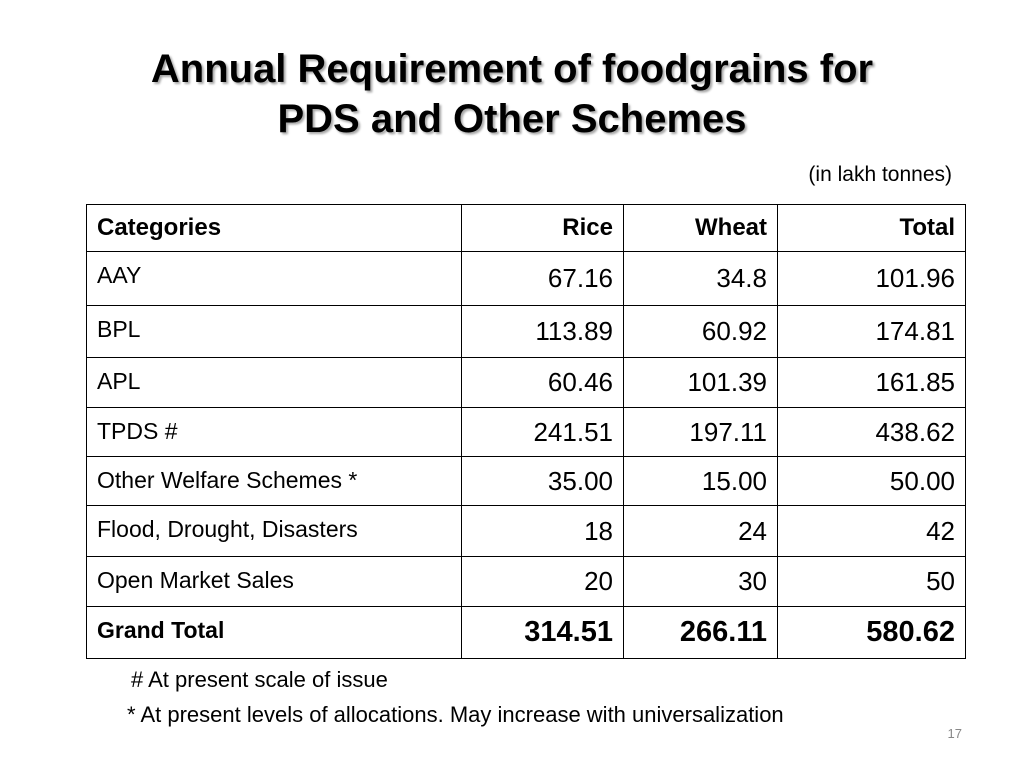  Describe the element at coordinates (542, 278) in the screenshot. I see `row-rice: 67.16` at that location.